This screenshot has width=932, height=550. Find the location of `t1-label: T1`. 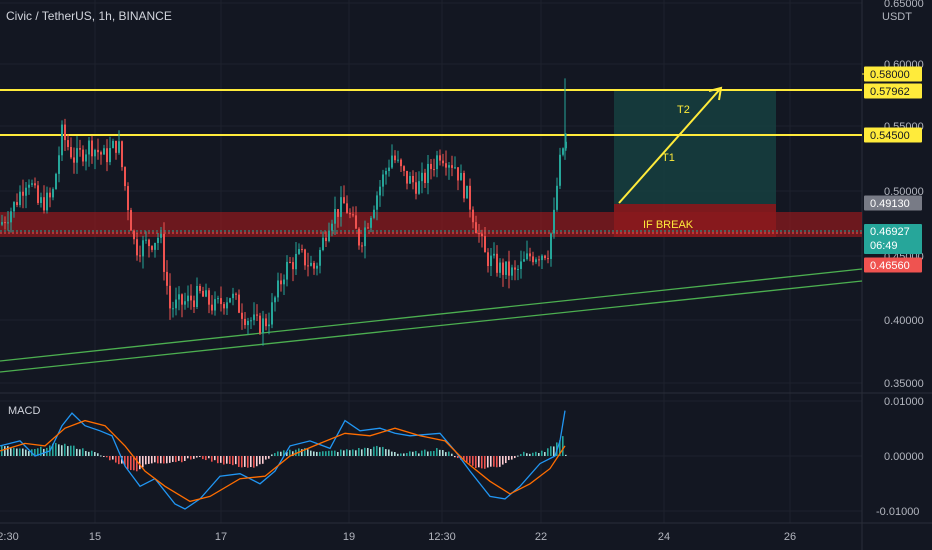

t1-label: T1 is located at coordinates (668, 158).